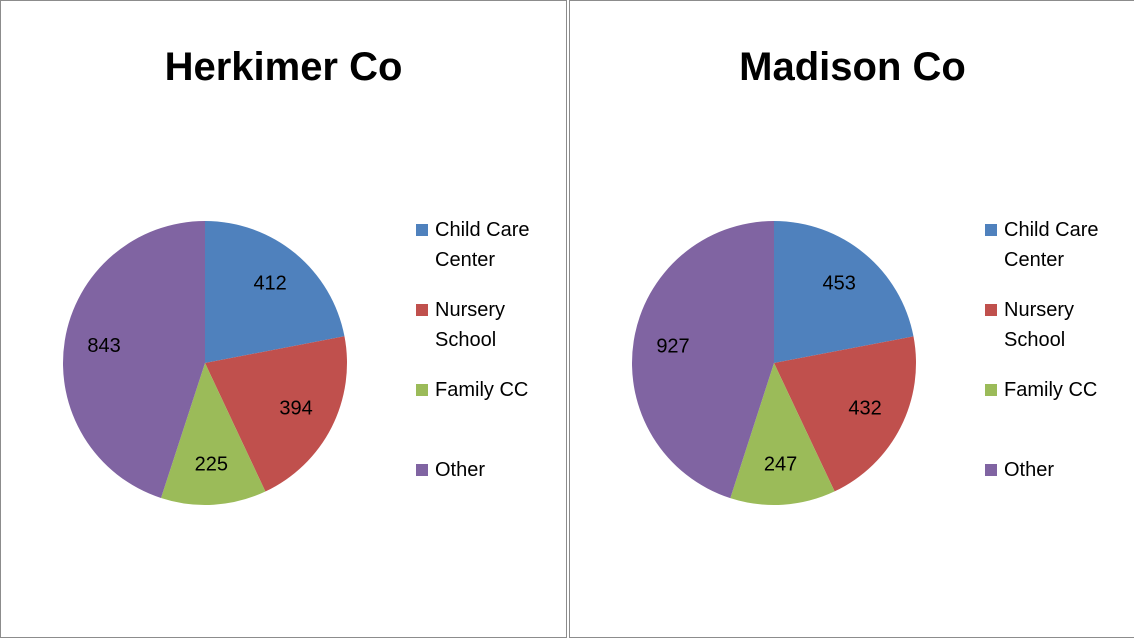 The width and height of the screenshot is (1134, 638). What do you see at coordinates (295, 409) in the screenshot?
I see `data-label: 394` at bounding box center [295, 409].